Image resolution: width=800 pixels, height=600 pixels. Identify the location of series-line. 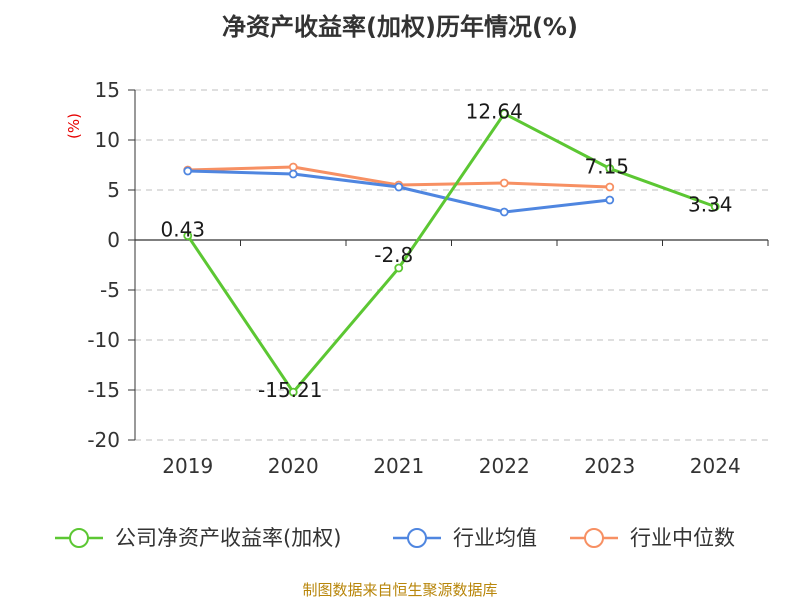
(398, 191).